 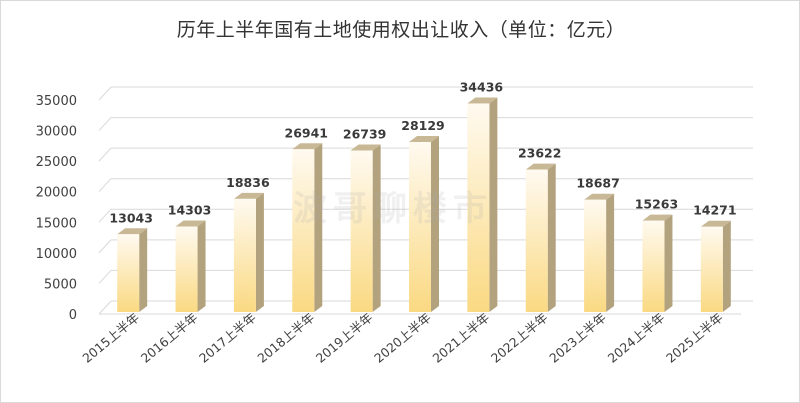 What do you see at coordinates (56, 101) in the screenshot?
I see `y-tick-label: 35000` at bounding box center [56, 101].